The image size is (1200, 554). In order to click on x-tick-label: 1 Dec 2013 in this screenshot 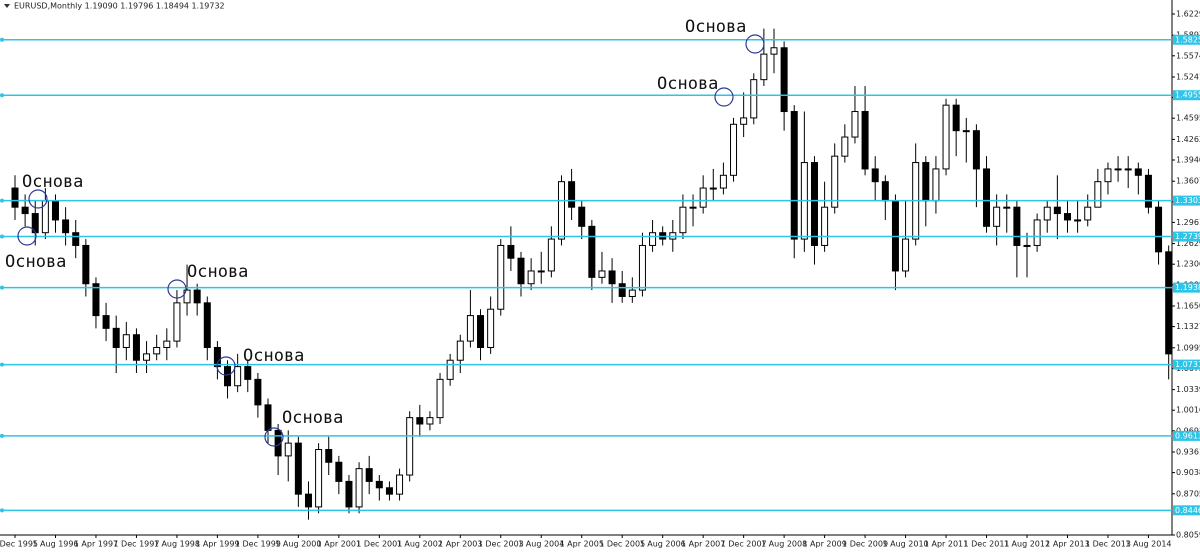, I will do `click(1108, 544)`.